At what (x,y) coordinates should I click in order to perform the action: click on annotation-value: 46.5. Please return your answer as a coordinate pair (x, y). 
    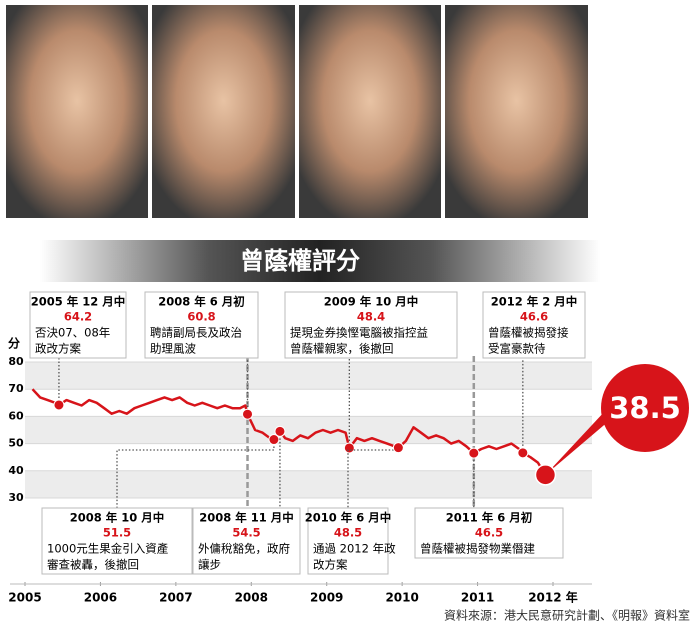
    Looking at the image, I should click on (489, 533).